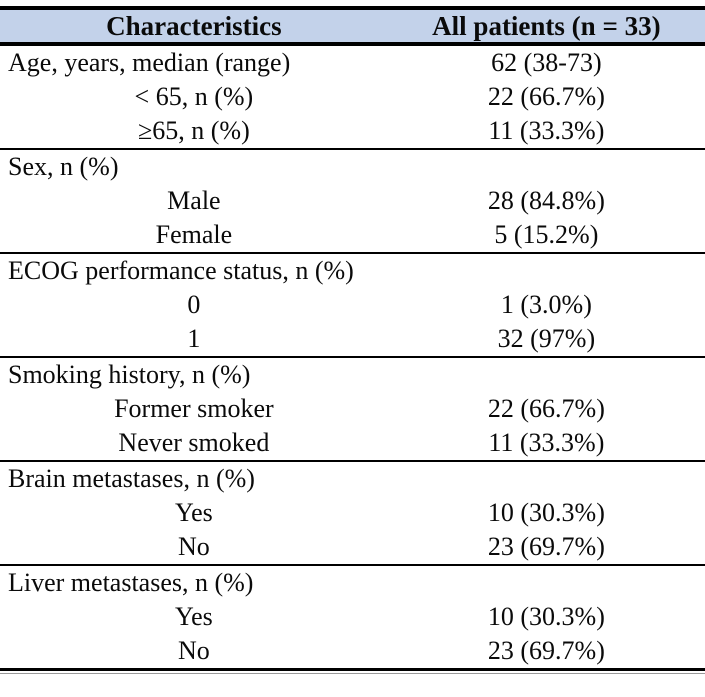  I want to click on row-sex-male: Male 28 (84.8%), so click(352, 201).